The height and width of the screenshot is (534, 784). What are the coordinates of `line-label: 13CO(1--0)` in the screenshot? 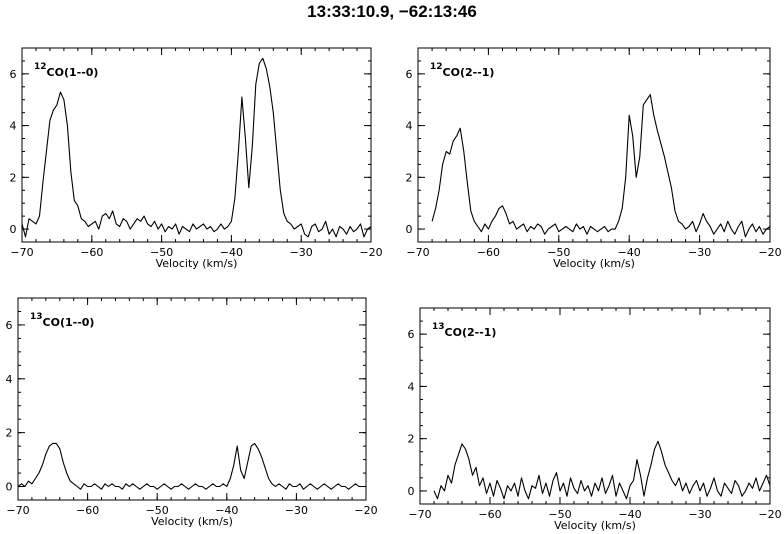 It's located at (62, 320).